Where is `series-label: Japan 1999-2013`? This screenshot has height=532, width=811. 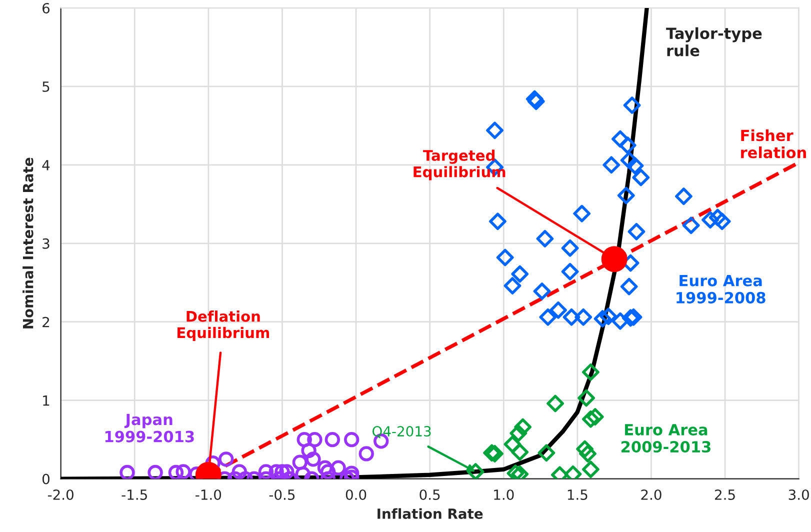 series-label: Japan 1999-2013 is located at coordinates (149, 428).